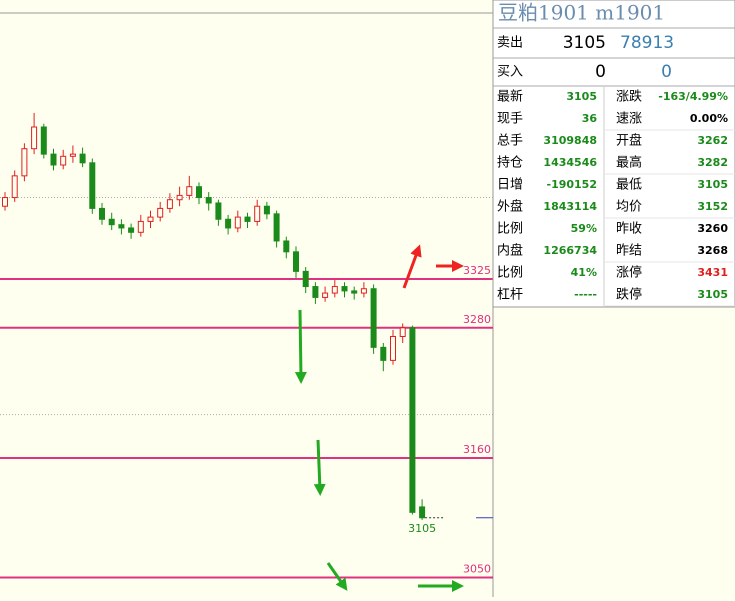 Image resolution: width=735 pixels, height=601 pixels. Describe the element at coordinates (629, 119) in the screenshot. I see `field-label: 速涨` at that location.